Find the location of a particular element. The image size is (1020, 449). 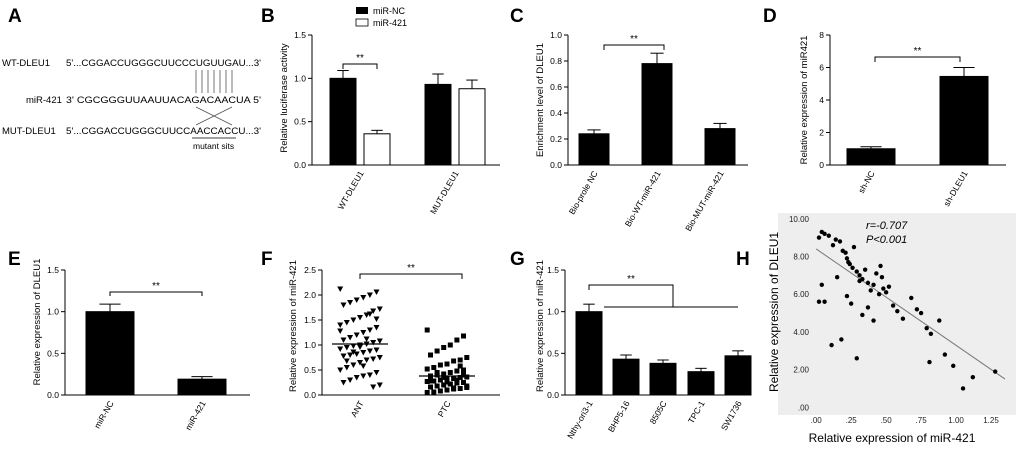

e-y-tick-label: 1.5 is located at coordinates (53, 270).